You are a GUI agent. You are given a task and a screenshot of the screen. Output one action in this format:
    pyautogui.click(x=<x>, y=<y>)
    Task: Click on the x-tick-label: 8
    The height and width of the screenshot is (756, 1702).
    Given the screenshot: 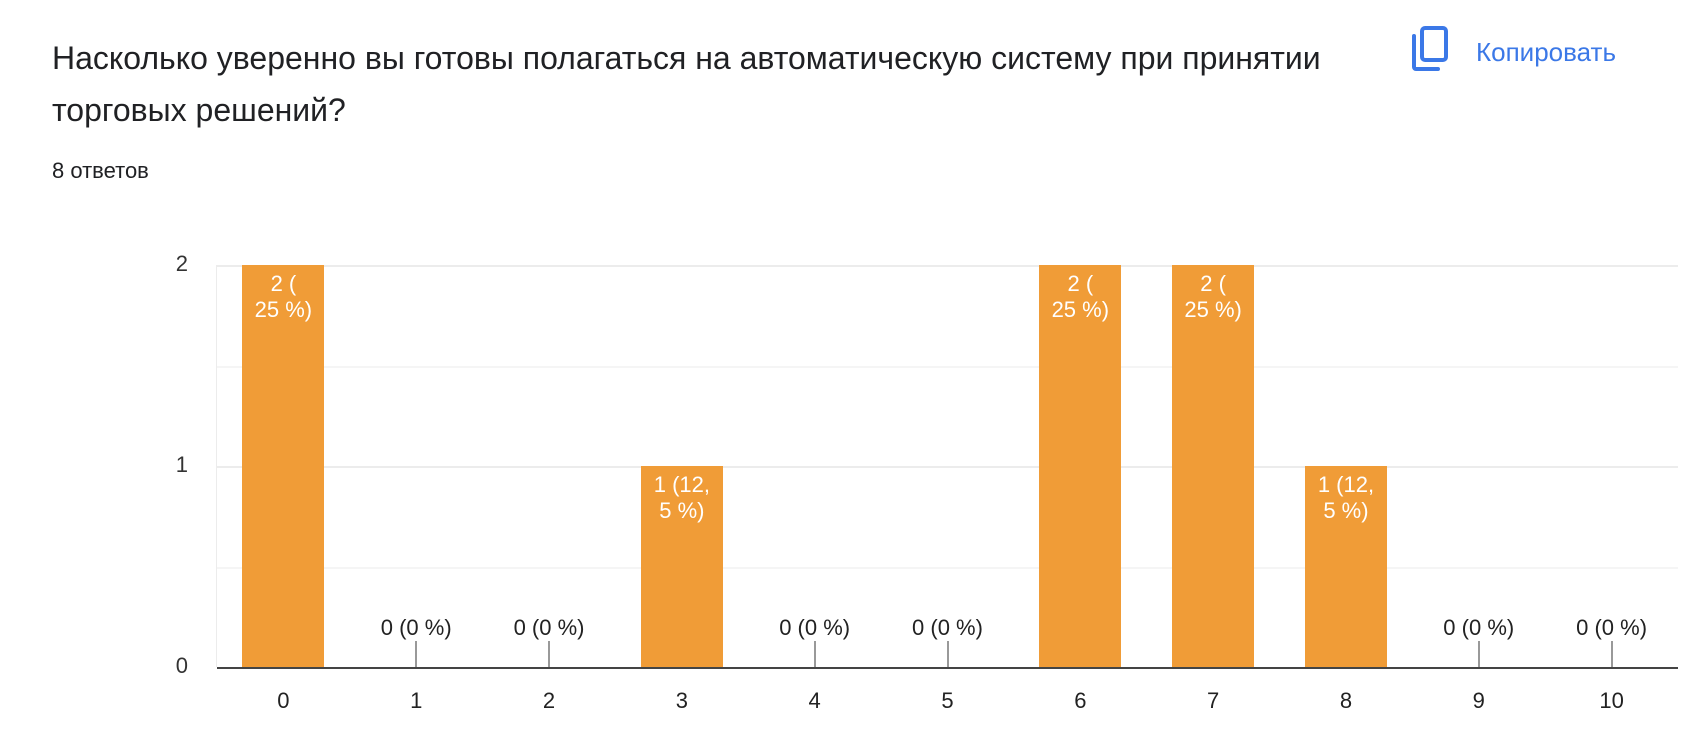 What is the action you would take?
    pyautogui.click(x=1346, y=700)
    